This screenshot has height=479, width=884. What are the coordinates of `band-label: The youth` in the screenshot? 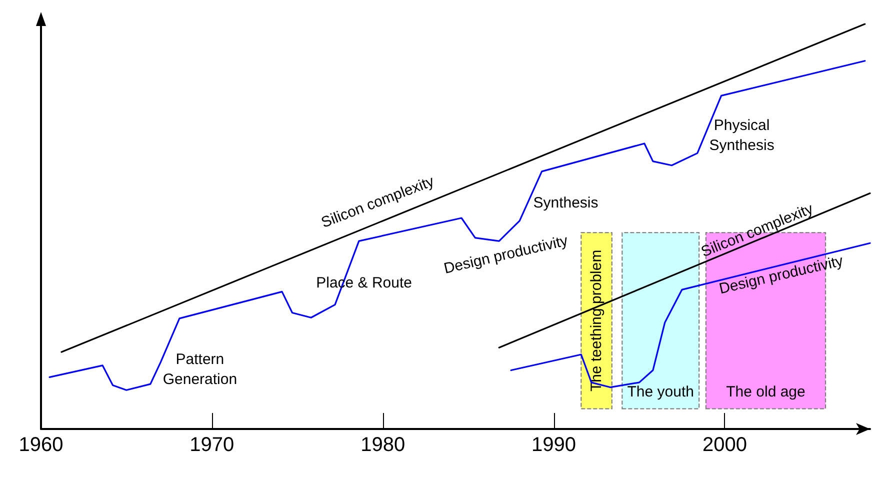 It's located at (660, 391).